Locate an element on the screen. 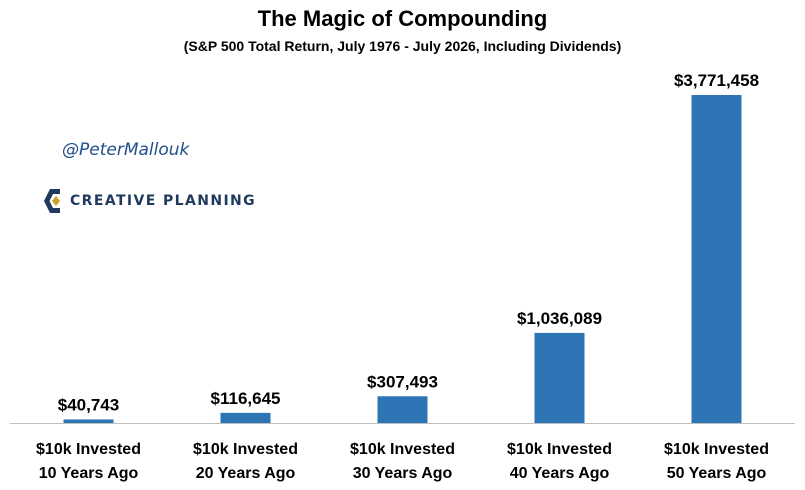  brand-logo: CREATIVE PLANNING is located at coordinates (149, 201).